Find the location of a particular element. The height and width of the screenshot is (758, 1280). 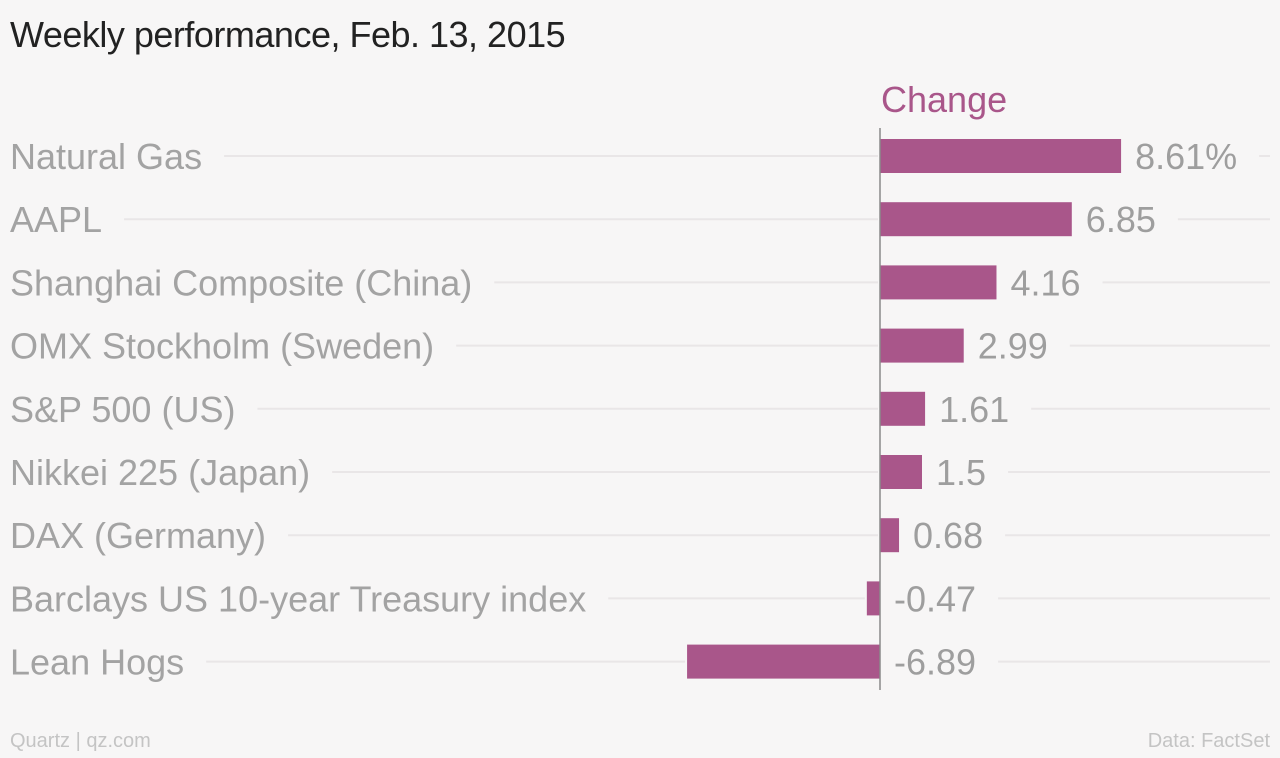

value-label: 2.99 is located at coordinates (1013, 346).